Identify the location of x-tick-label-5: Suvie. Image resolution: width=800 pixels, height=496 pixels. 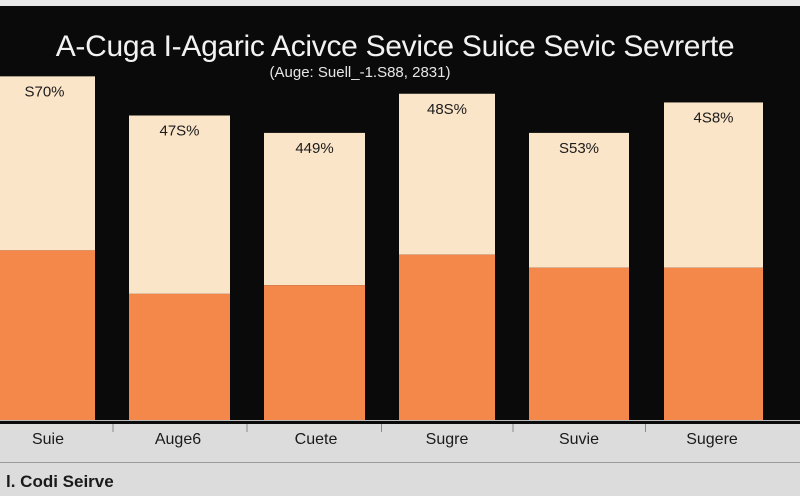
(579, 439).